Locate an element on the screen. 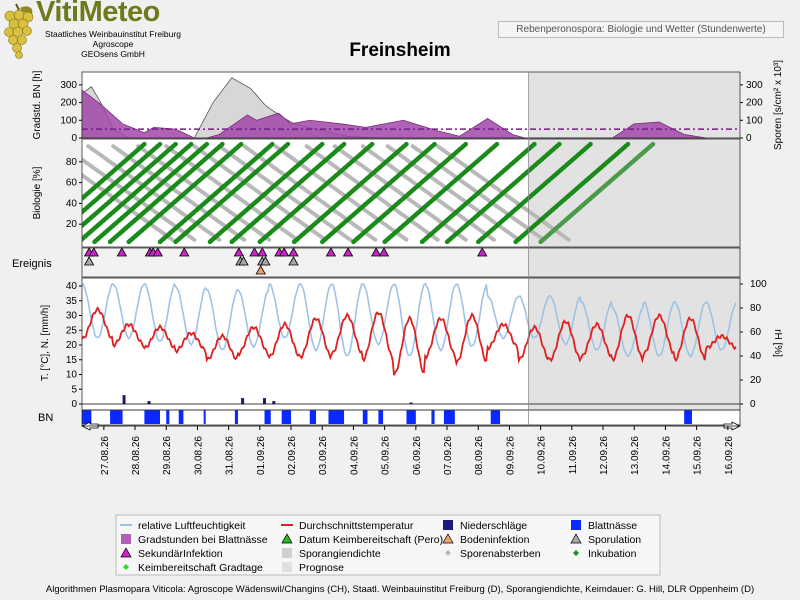  sporen-tick-label: 200 is located at coordinates (754, 103).